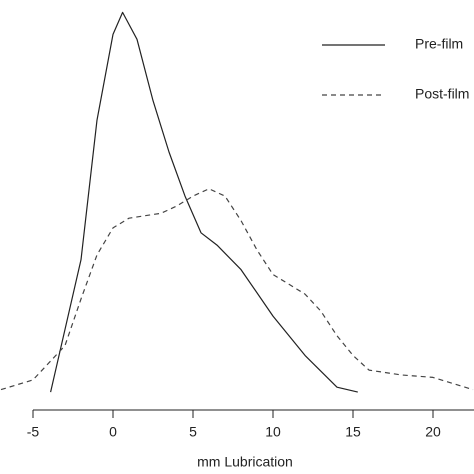  Describe the element at coordinates (439, 44) in the screenshot. I see `legend-label: Pre-film` at that location.